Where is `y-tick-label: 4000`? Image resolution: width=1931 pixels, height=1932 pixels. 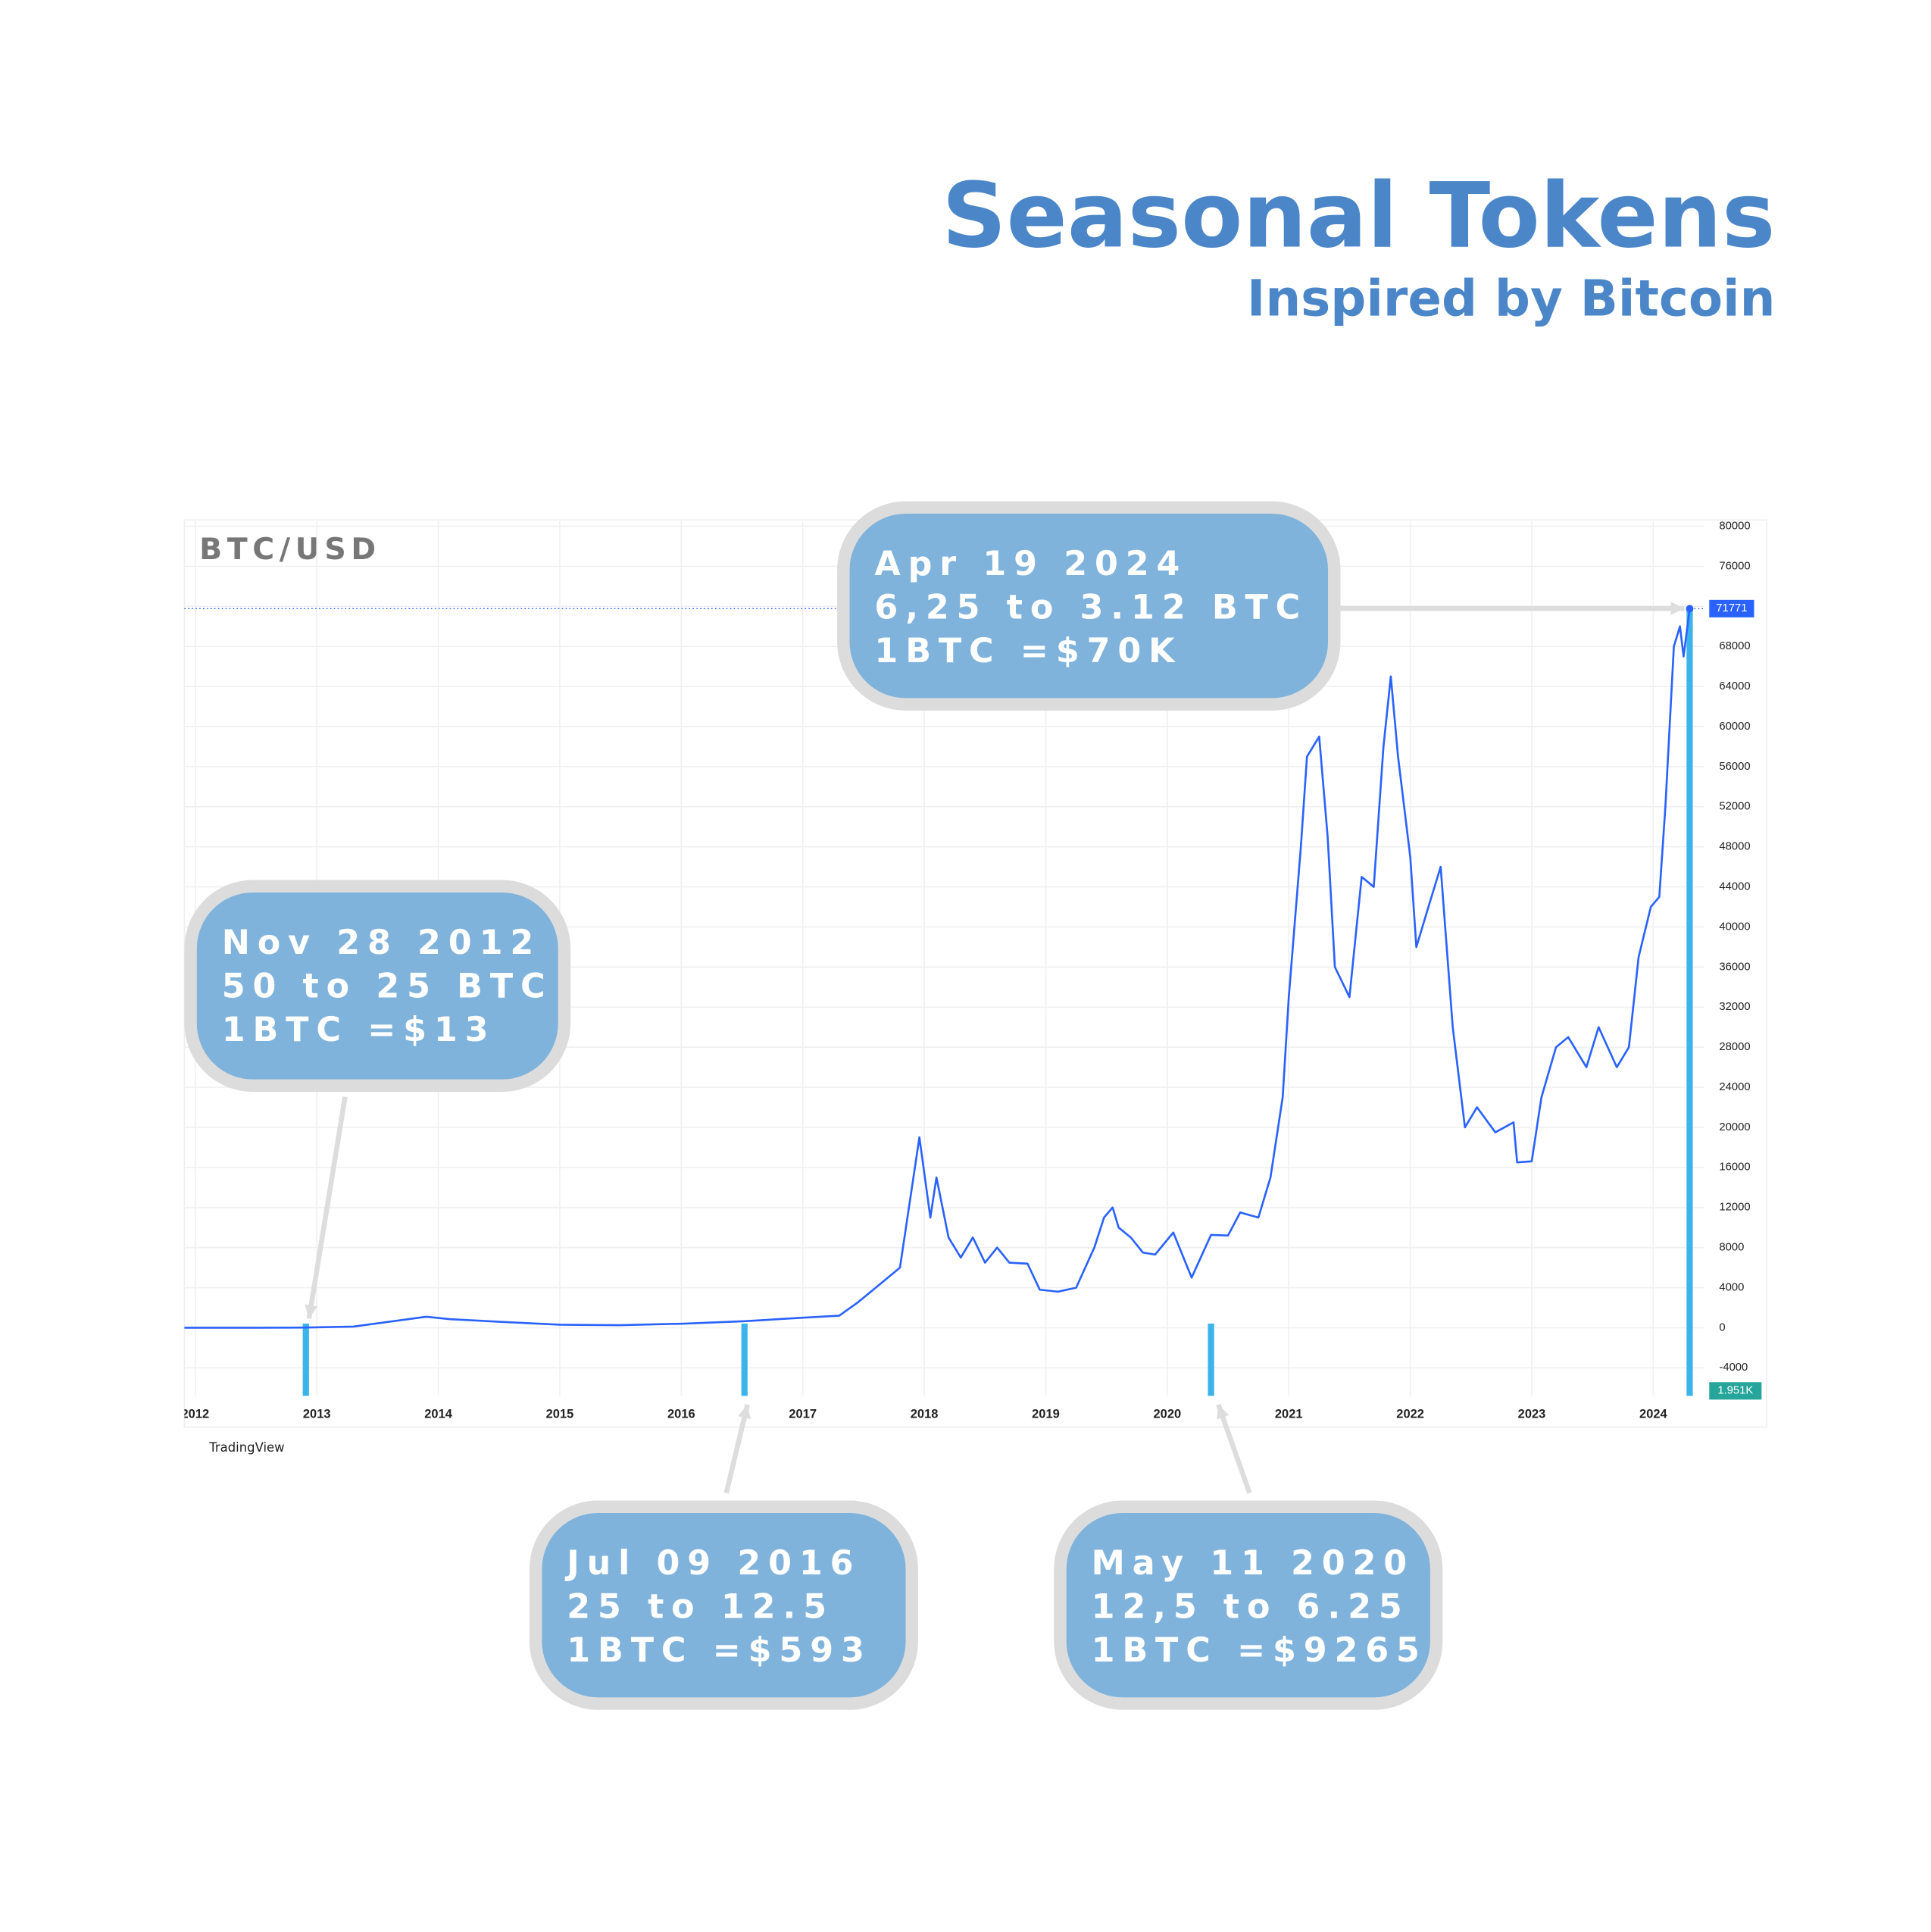
y-tick-label: 4000 is located at coordinates (1731, 1287).